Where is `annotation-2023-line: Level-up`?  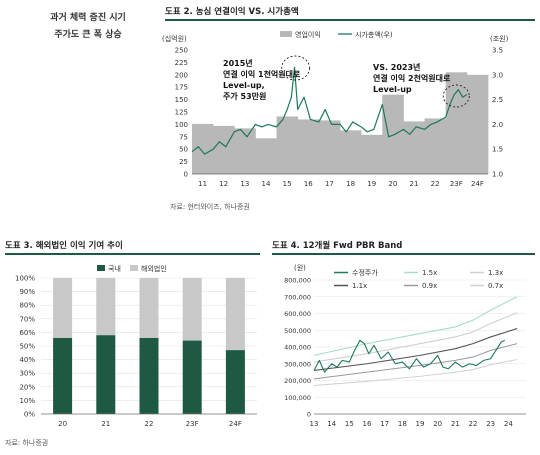
annotation-2023-line: Level-up is located at coordinates (392, 89).